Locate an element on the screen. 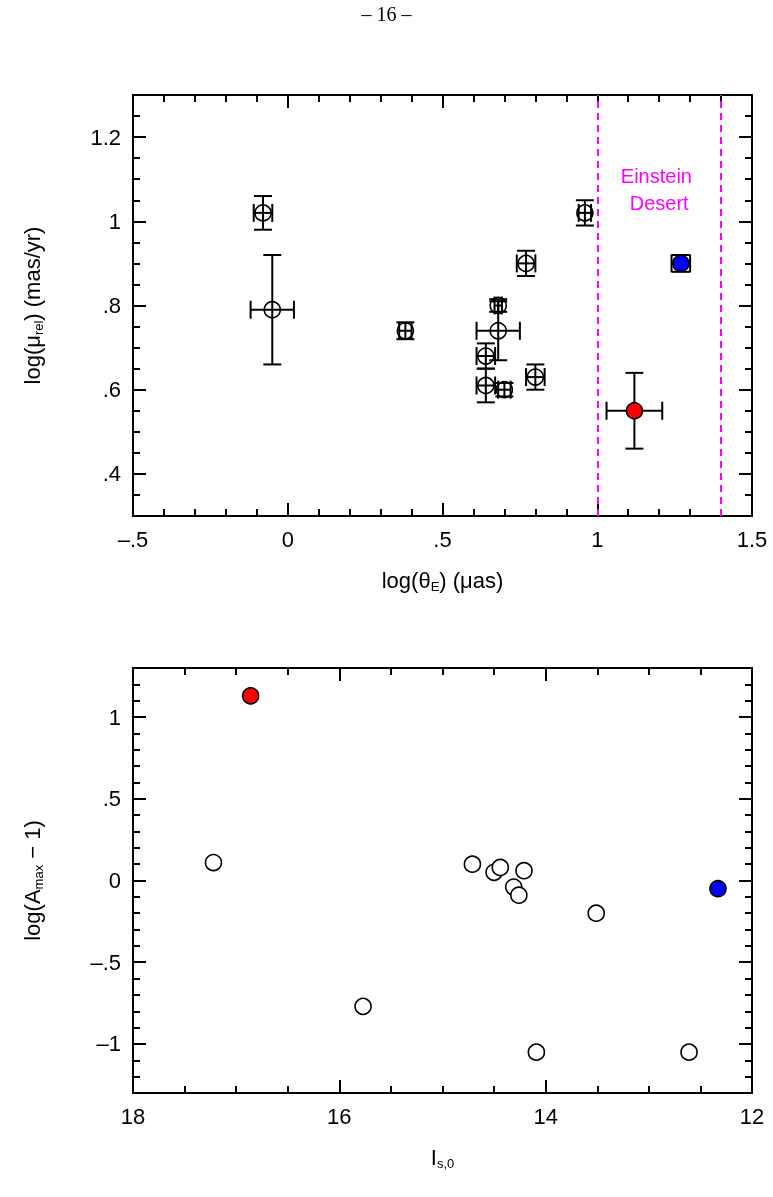  x-tick-label: 1.5 is located at coordinates (752, 539).